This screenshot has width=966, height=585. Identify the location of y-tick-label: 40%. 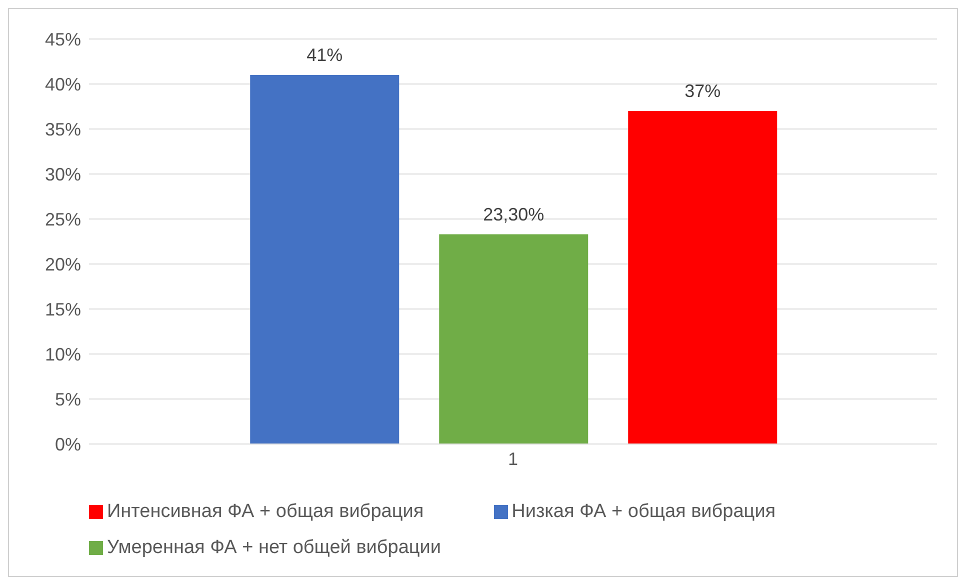
(62, 84).